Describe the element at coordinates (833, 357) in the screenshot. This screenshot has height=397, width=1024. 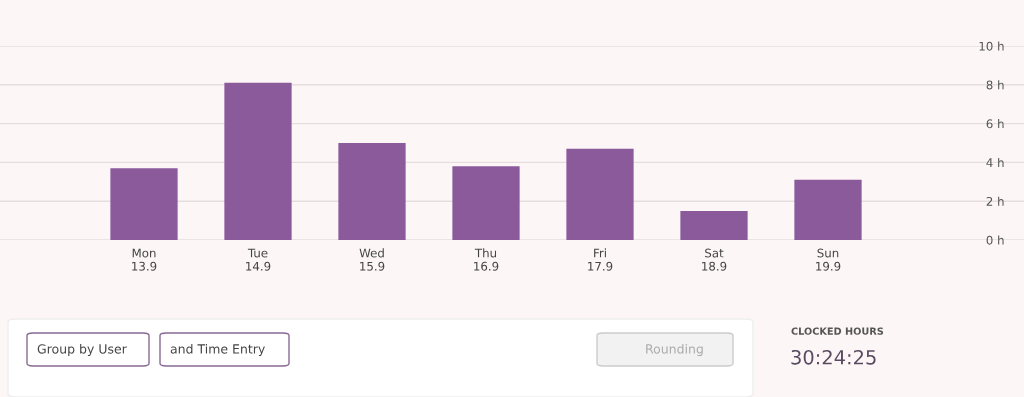
I see `text: 30:24:25` at that location.